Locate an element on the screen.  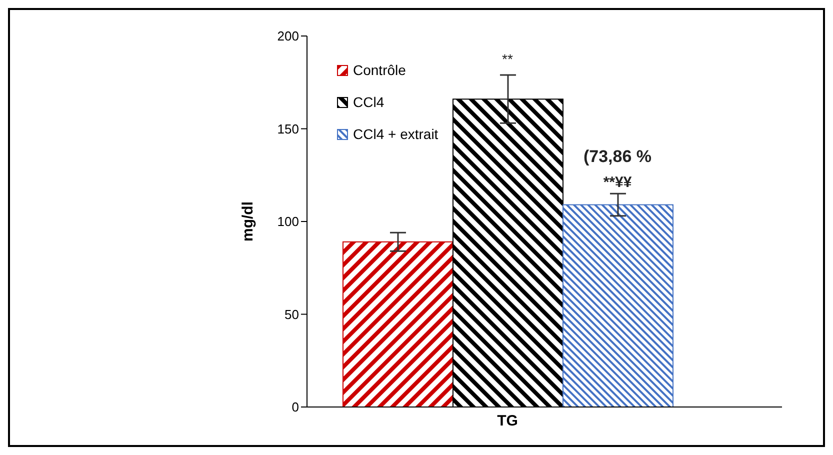
annotation: ** is located at coordinates (507, 59).